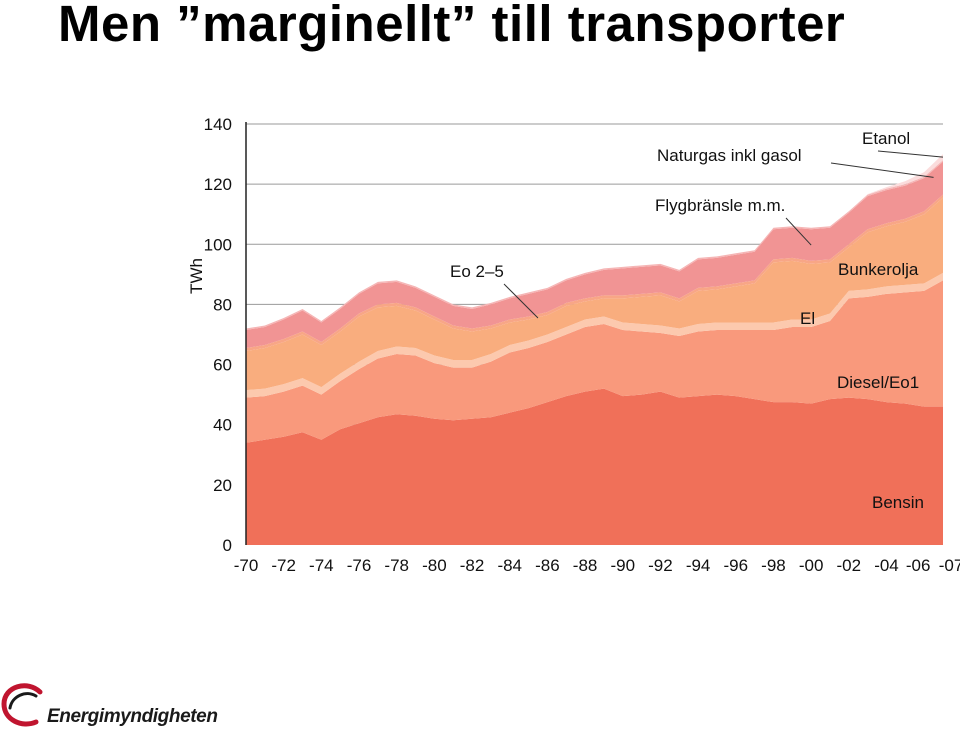 The image size is (960, 734). What do you see at coordinates (918, 565) in the screenshot?
I see `x-tick-label: -06` at bounding box center [918, 565].